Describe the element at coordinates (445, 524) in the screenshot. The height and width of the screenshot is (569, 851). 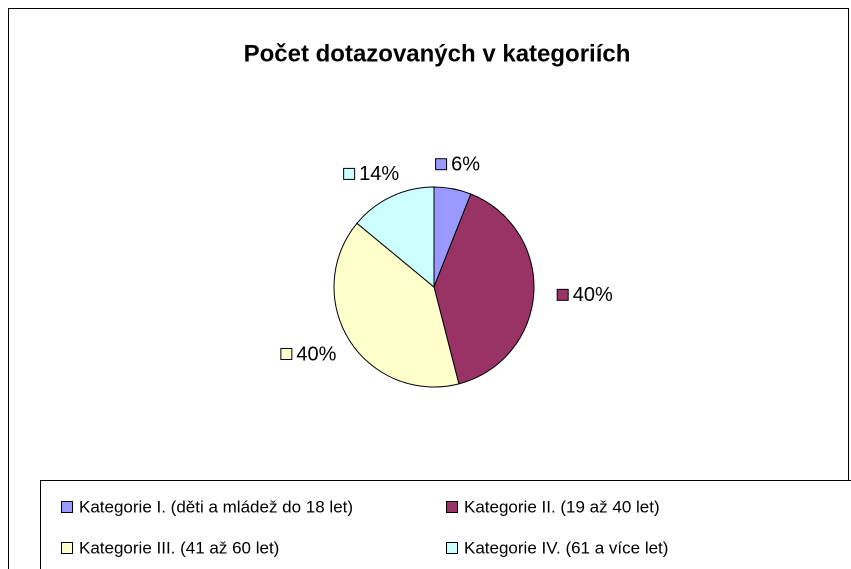
I see `legend-box` at that location.